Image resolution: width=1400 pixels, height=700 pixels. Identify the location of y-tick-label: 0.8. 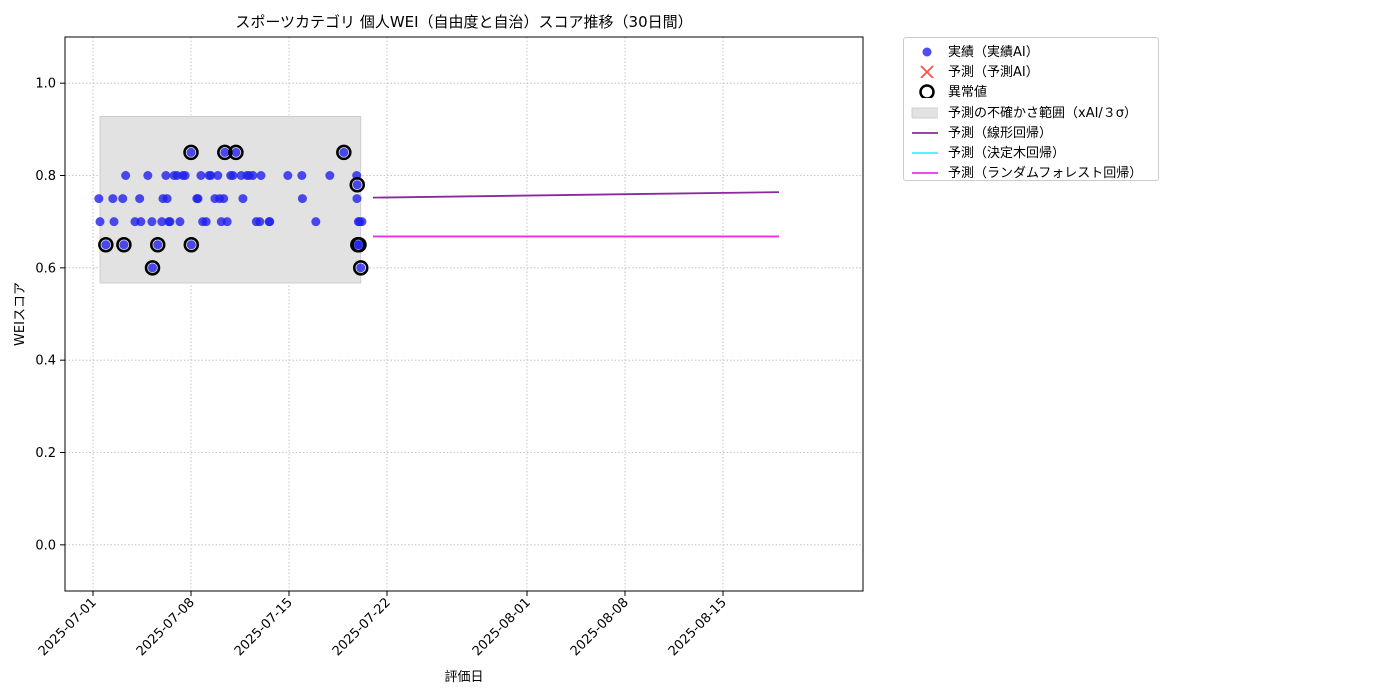
(45, 176).